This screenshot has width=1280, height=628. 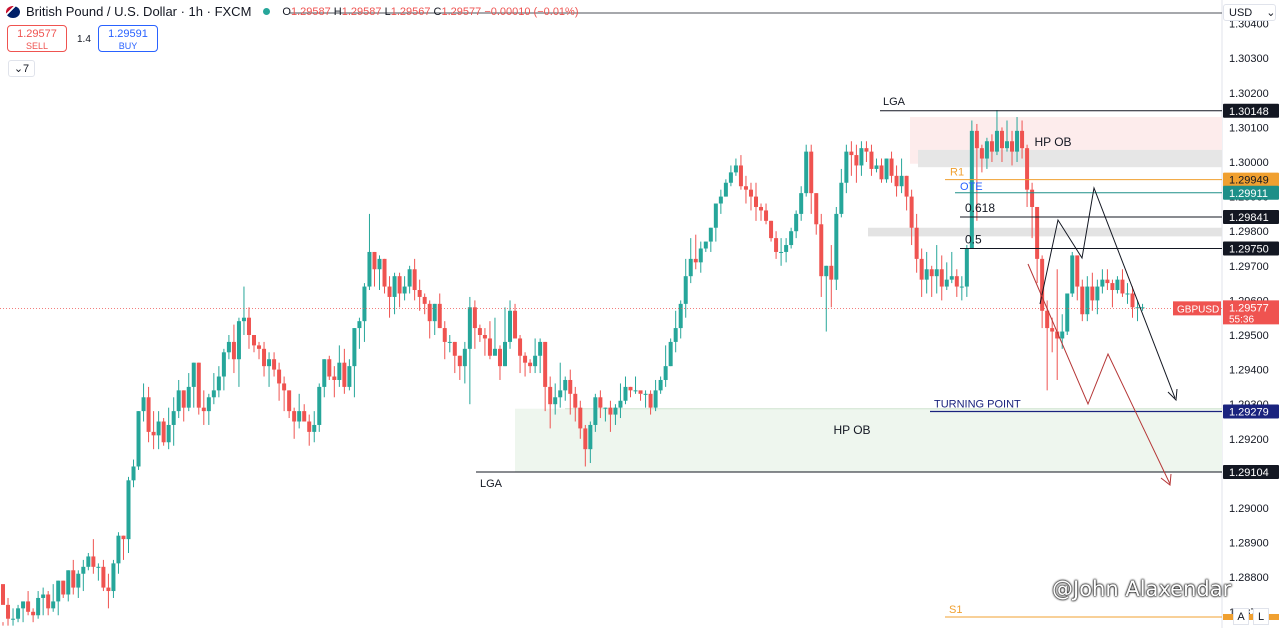 What do you see at coordinates (1142, 589) in the screenshot?
I see `watermark: @John Alaxendar` at bounding box center [1142, 589].